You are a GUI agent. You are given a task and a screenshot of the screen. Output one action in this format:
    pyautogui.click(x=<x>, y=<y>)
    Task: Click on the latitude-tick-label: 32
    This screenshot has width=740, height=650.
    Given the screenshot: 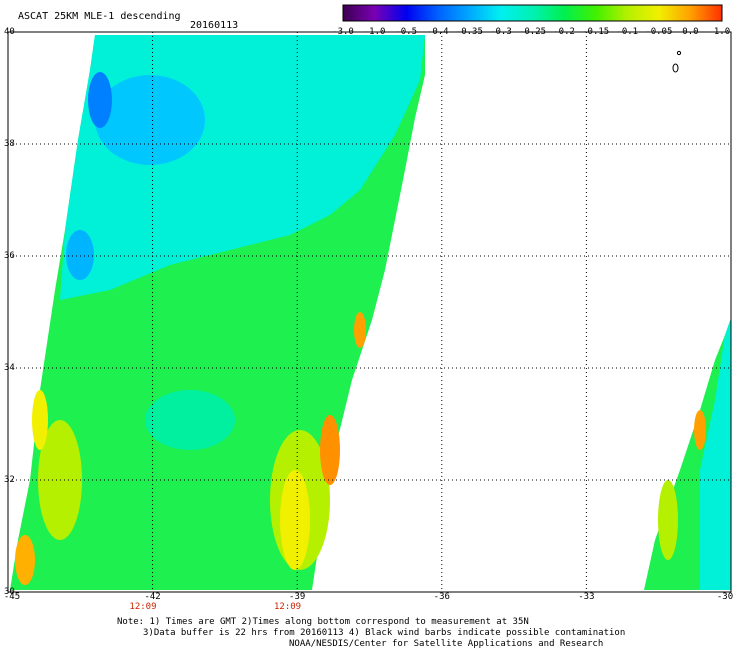 What is the action you would take?
    pyautogui.click(x=9, y=480)
    